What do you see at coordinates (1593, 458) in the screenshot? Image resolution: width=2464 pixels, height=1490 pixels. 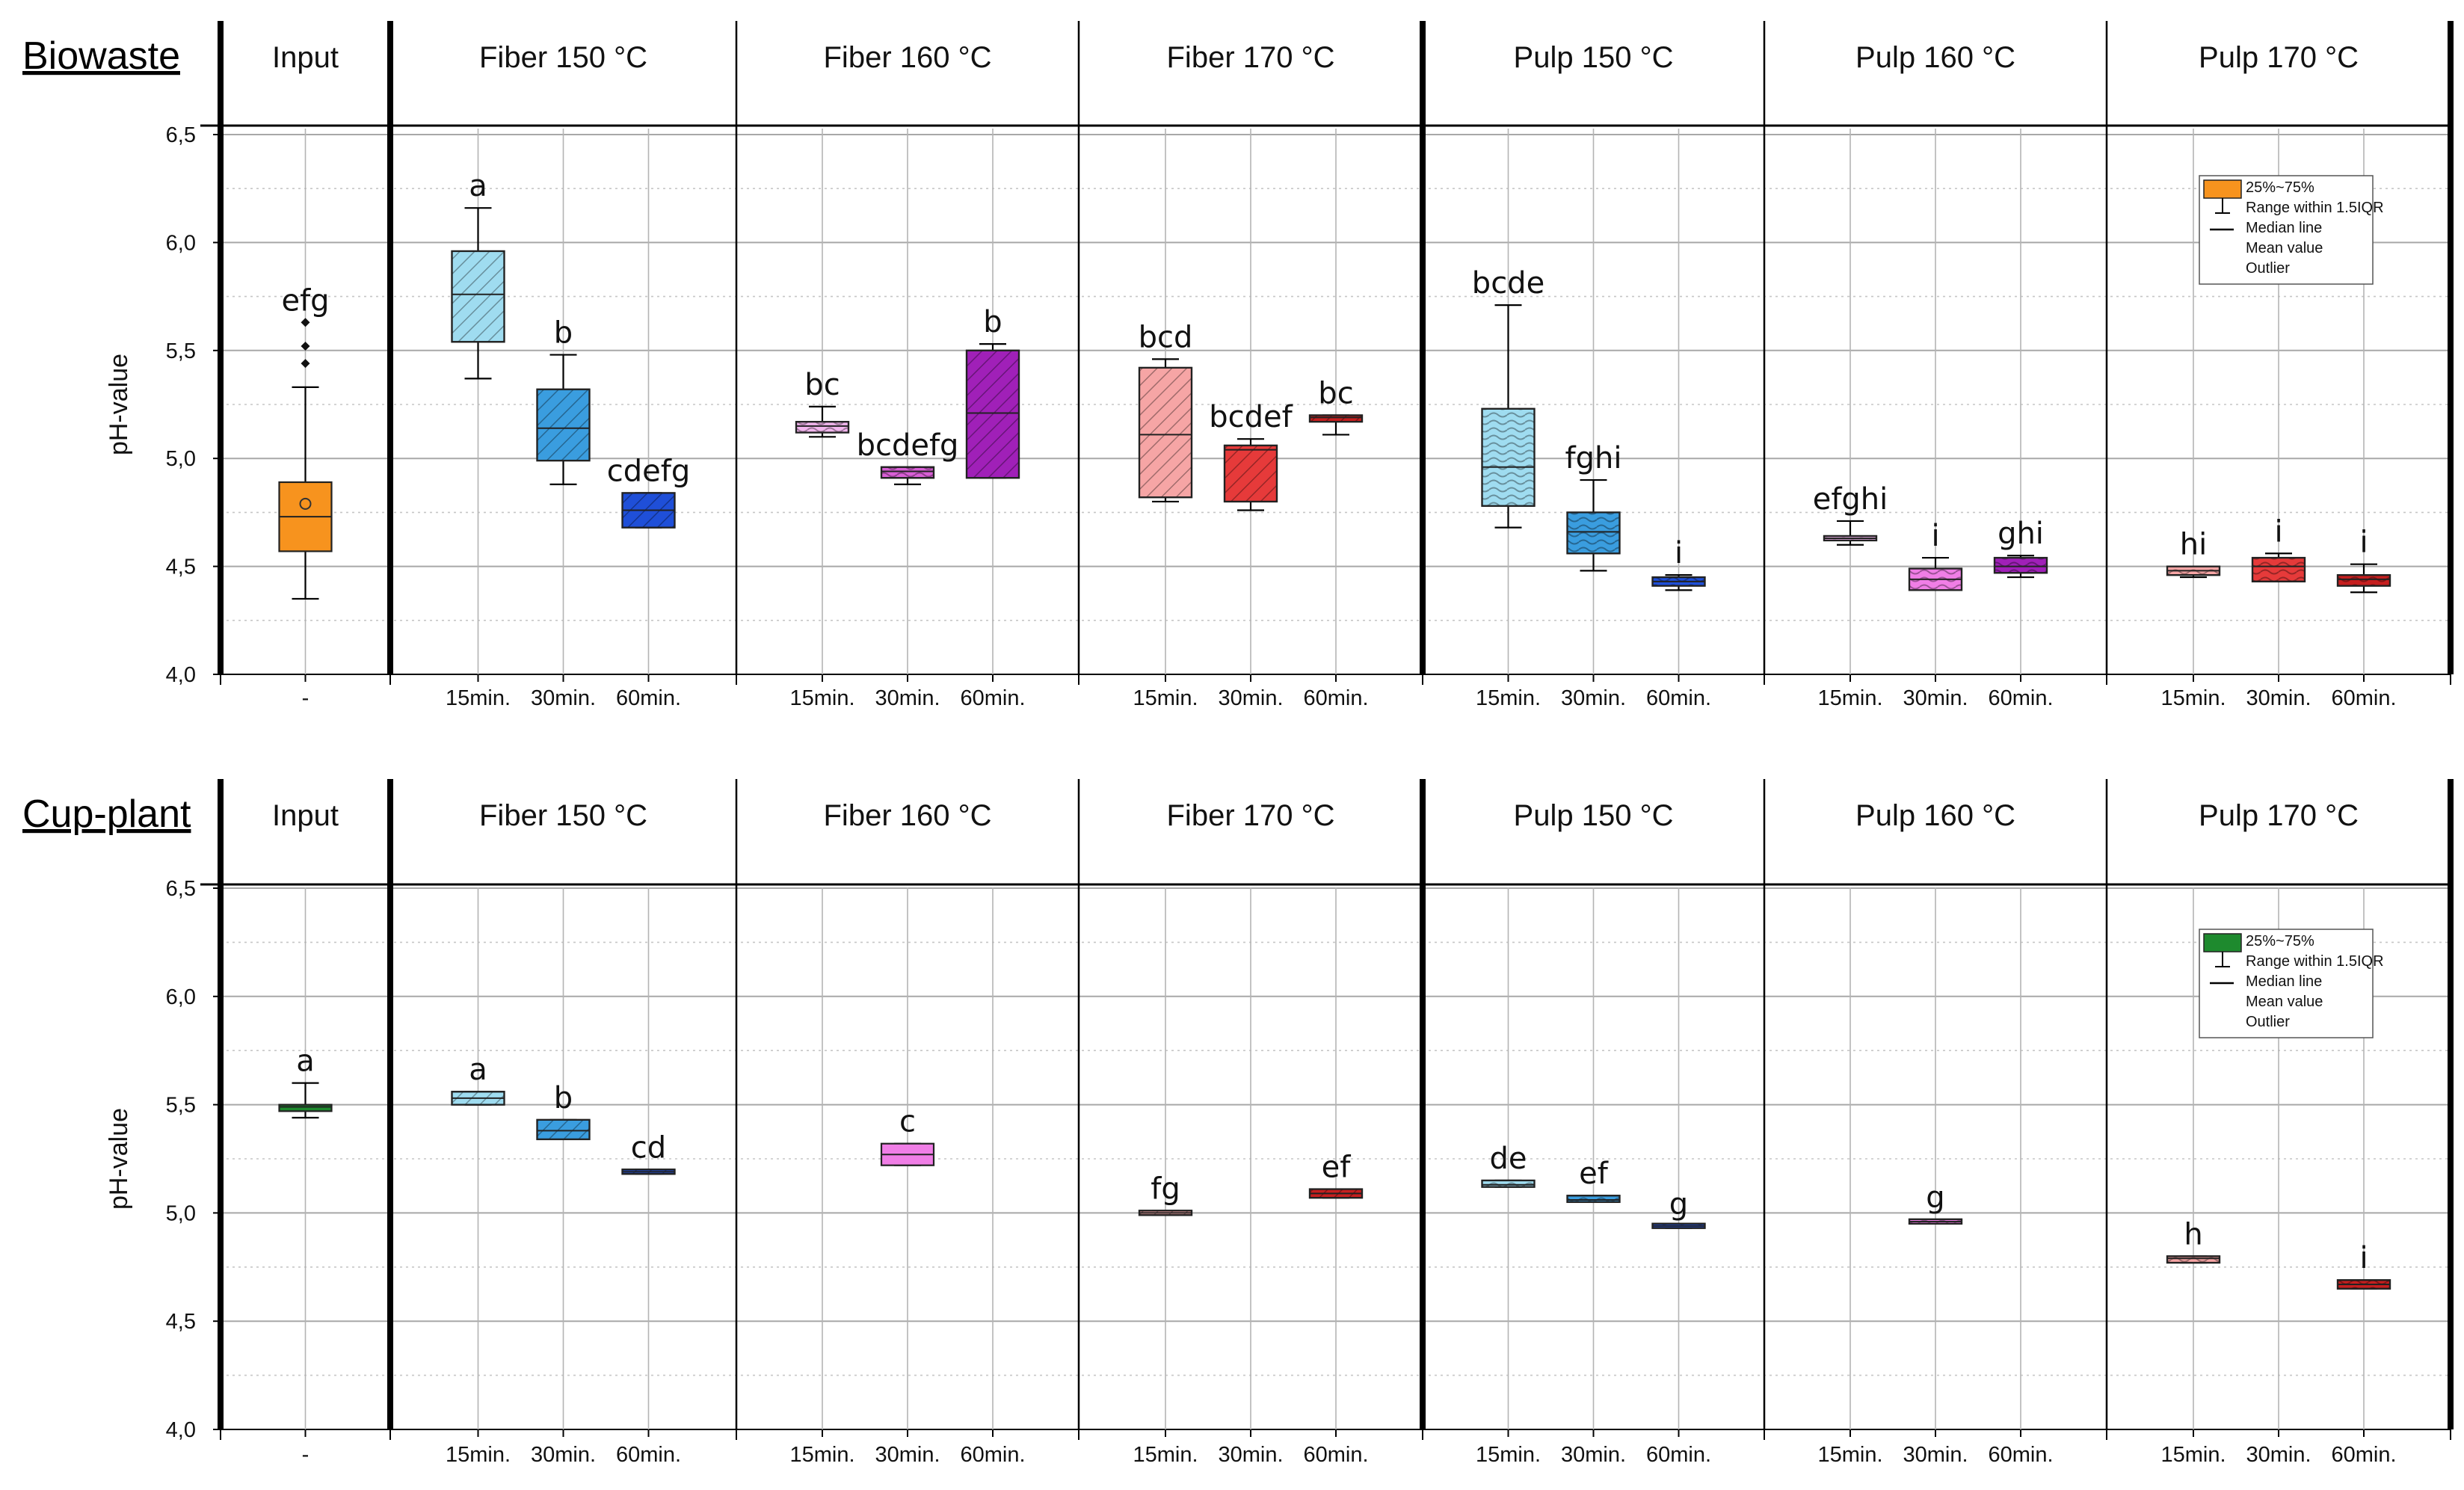 I see `significance-label: fghi` at bounding box center [1593, 458].